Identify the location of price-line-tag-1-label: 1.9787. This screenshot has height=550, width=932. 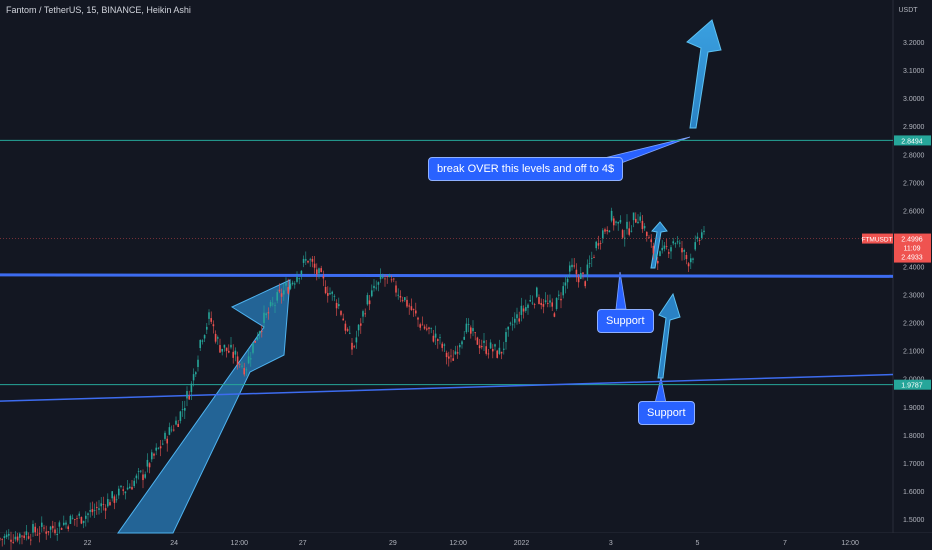
(912, 386).